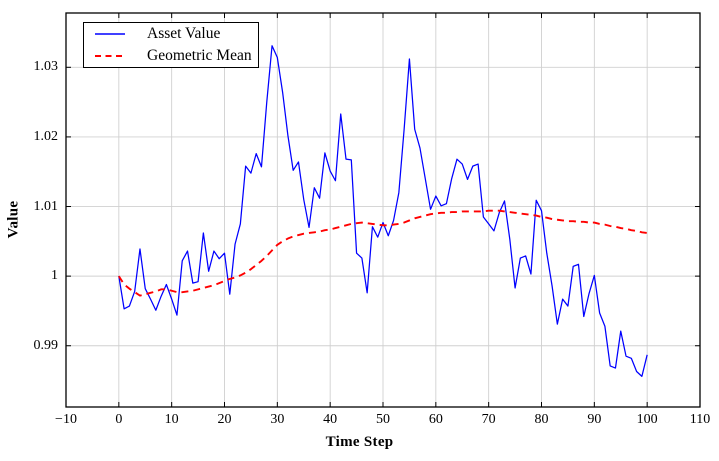 This screenshot has height=461, width=719. Describe the element at coordinates (330, 419) in the screenshot. I see `x-tick-label: 40` at that location.